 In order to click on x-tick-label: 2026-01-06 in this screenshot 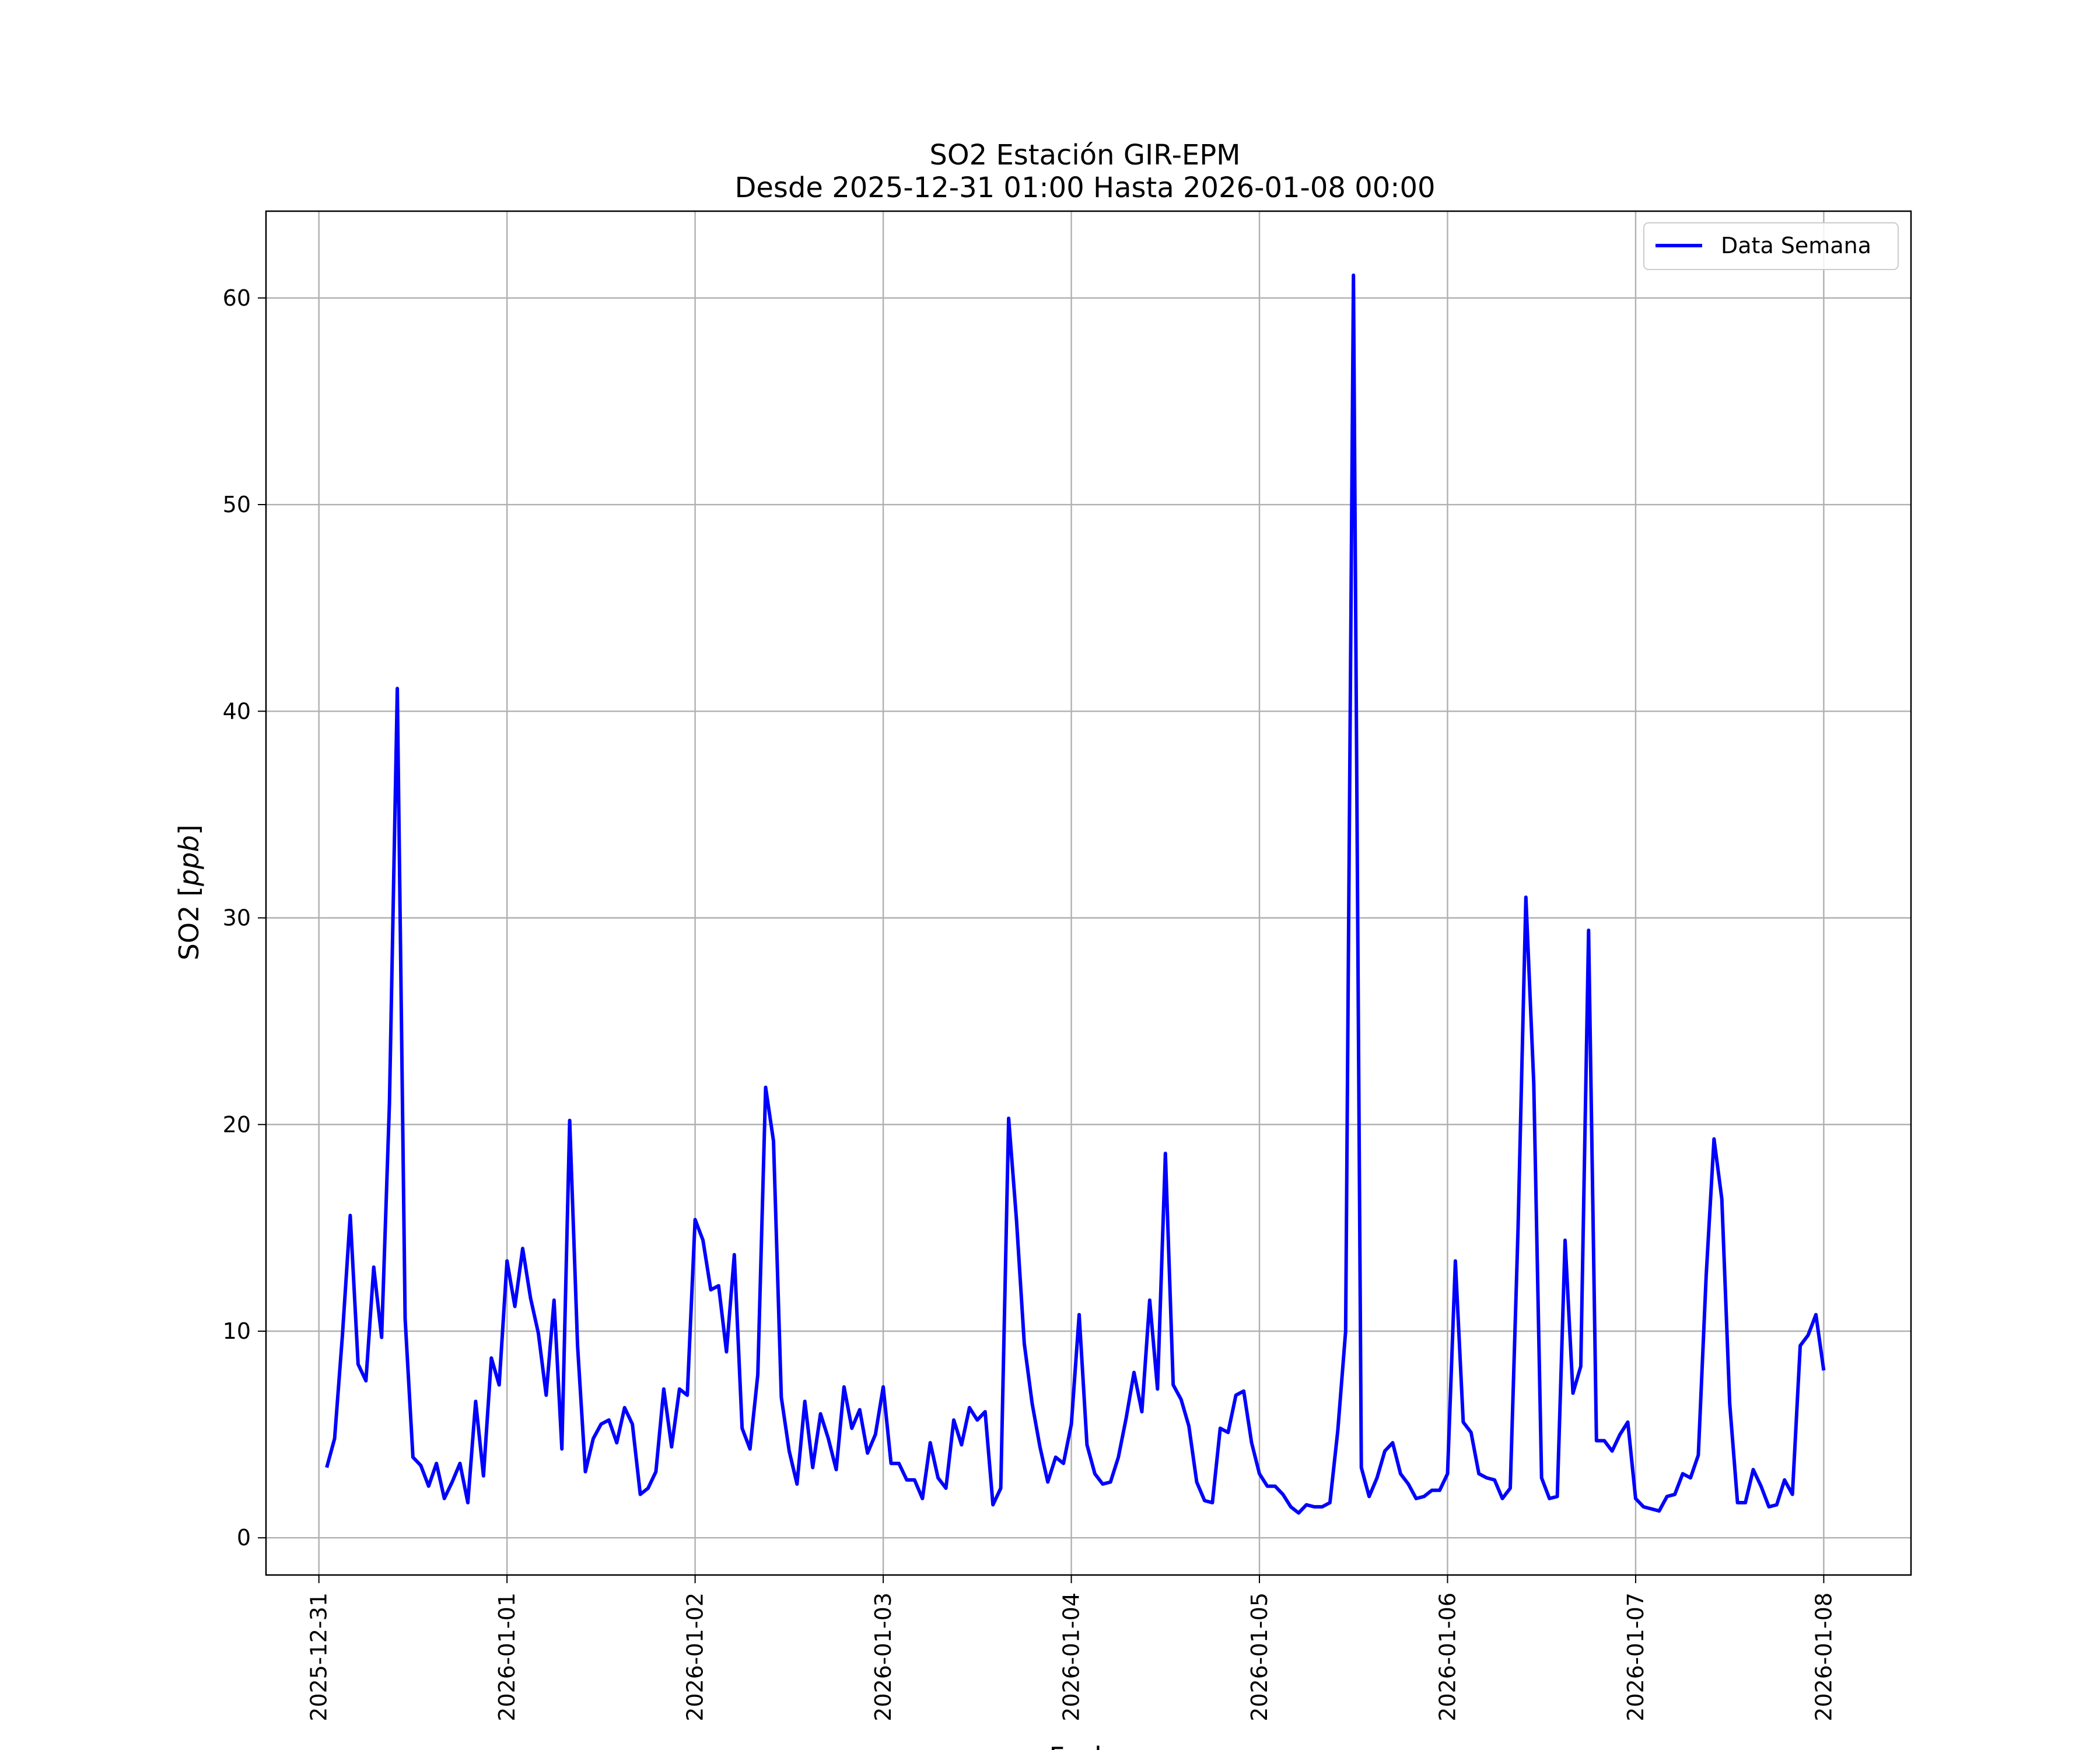, I will do `click(1447, 1657)`.